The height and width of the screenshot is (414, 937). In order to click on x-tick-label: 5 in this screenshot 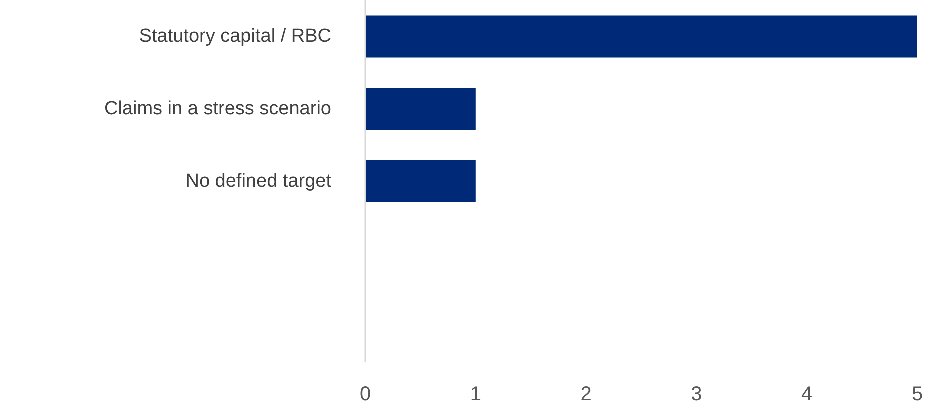, I will do `click(918, 395)`.